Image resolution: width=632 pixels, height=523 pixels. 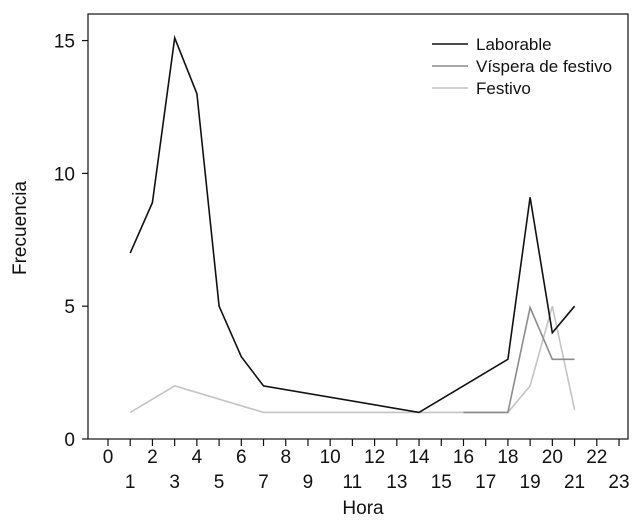 What do you see at coordinates (419, 457) in the screenshot?
I see `x-tick-label: 14` at bounding box center [419, 457].